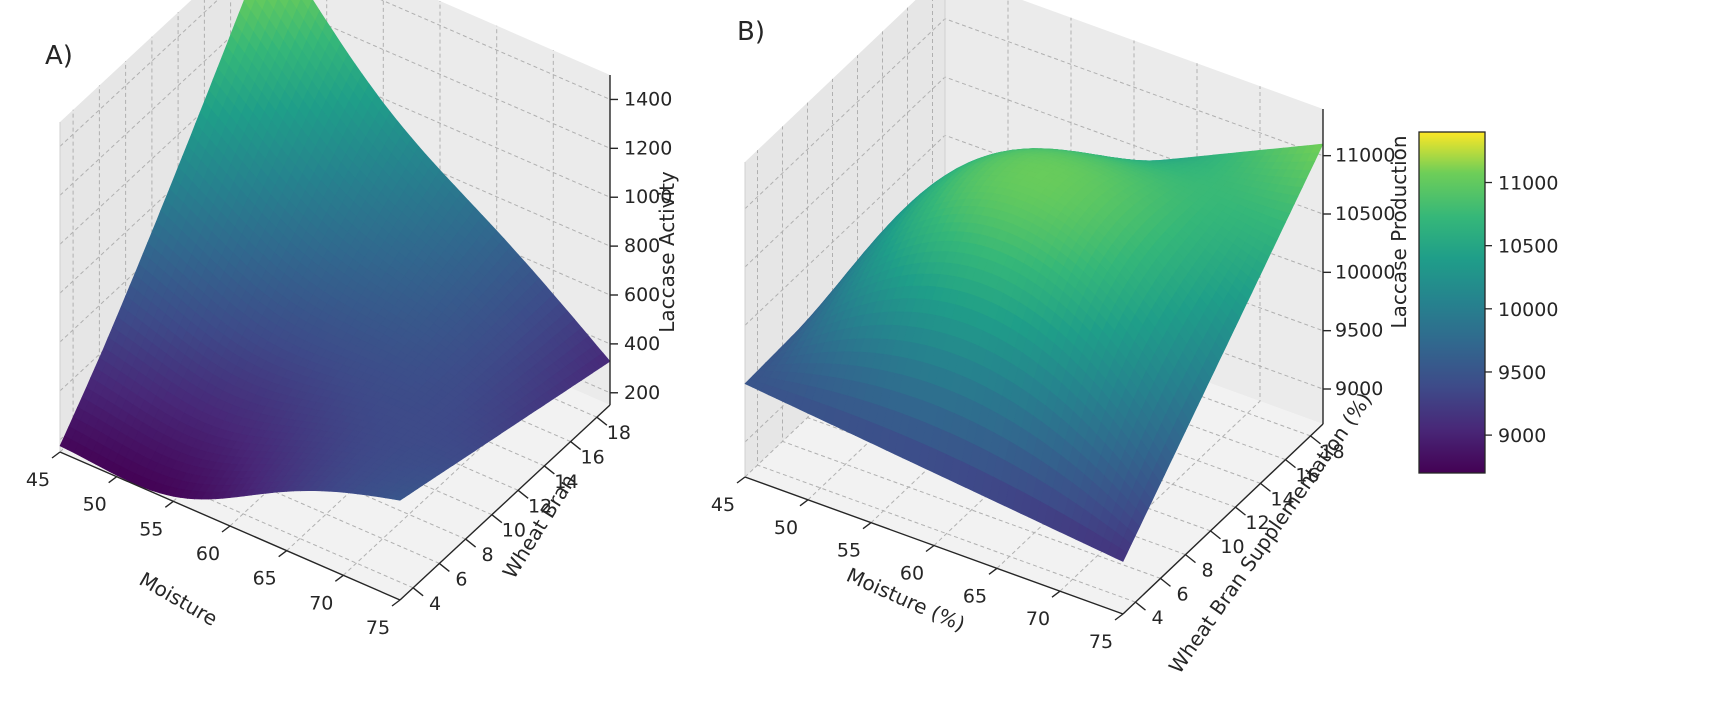 The image size is (1718, 724). I want to click on panel-b-z-axis-label: Laccase Production, so click(1399, 231).